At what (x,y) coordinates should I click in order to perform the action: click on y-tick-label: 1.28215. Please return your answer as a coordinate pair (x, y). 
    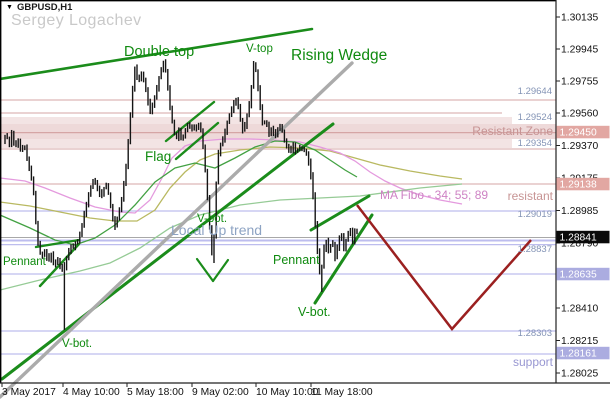
    Looking at the image, I should click on (579, 341).